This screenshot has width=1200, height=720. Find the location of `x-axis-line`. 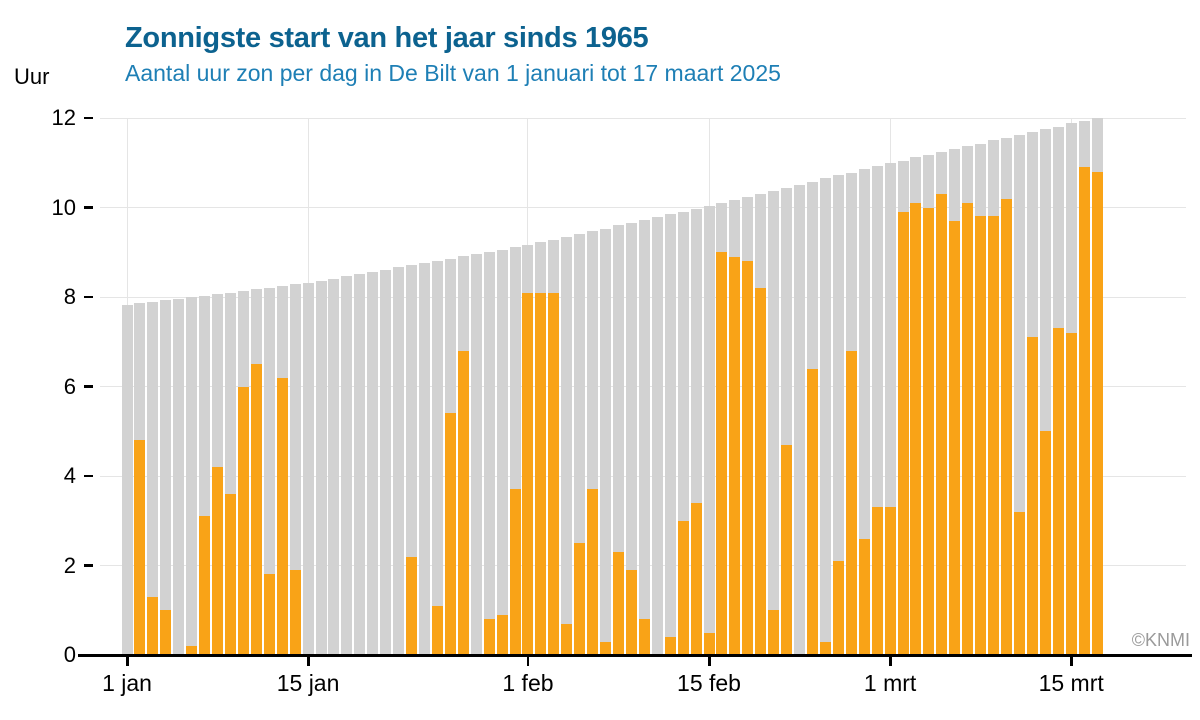

x-axis-line is located at coordinates (635, 655).